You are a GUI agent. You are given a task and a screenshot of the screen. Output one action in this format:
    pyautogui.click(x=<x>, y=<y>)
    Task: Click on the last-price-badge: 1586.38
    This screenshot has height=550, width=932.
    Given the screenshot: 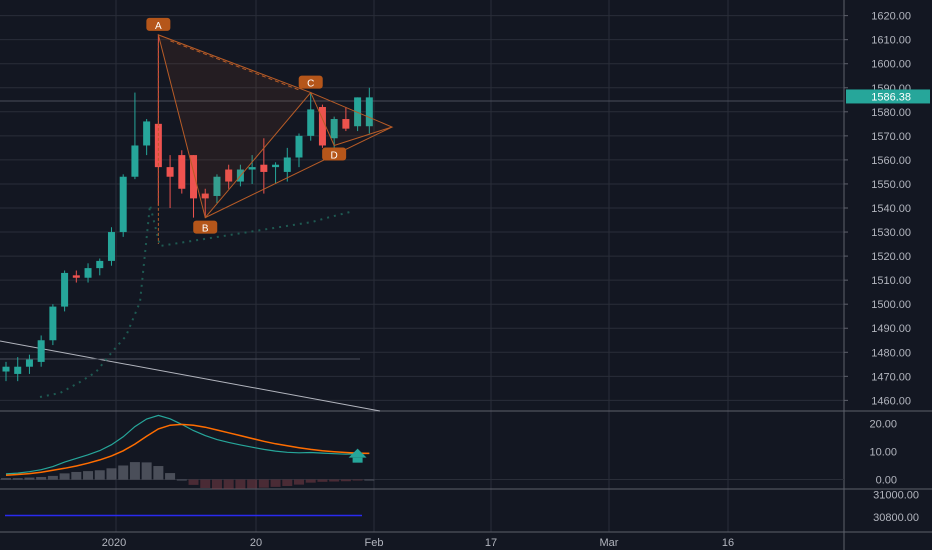 What is the action you would take?
    pyautogui.click(x=888, y=96)
    